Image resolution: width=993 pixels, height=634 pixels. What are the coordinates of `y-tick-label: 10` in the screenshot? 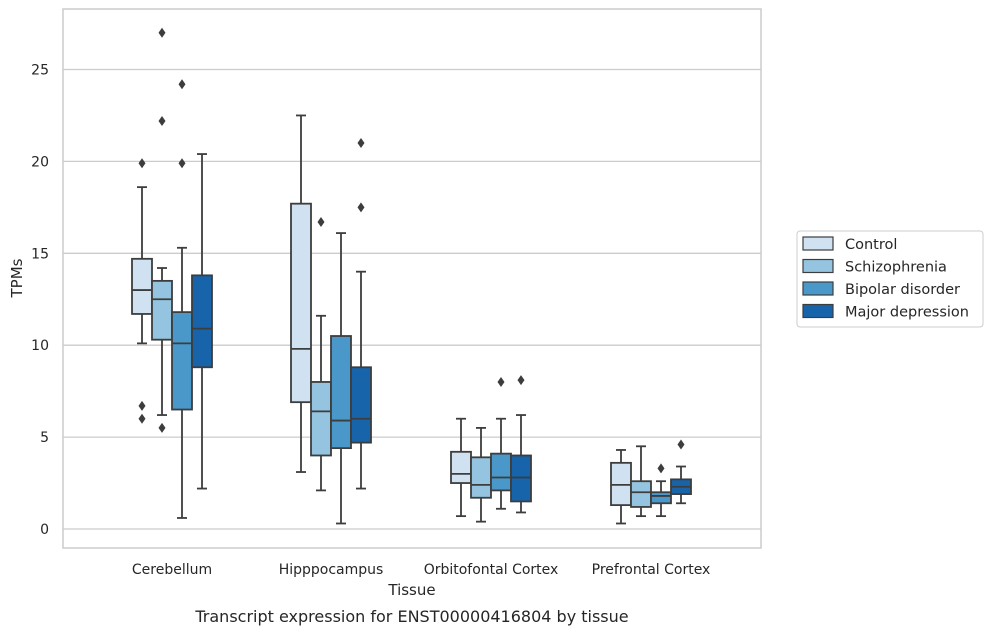 It's located at (40, 346).